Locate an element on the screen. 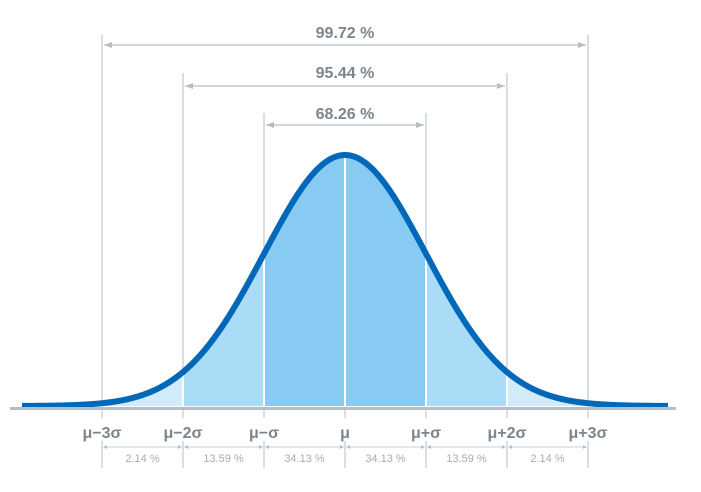 The image size is (701, 492). tick-label-3: μ is located at coordinates (345, 433).